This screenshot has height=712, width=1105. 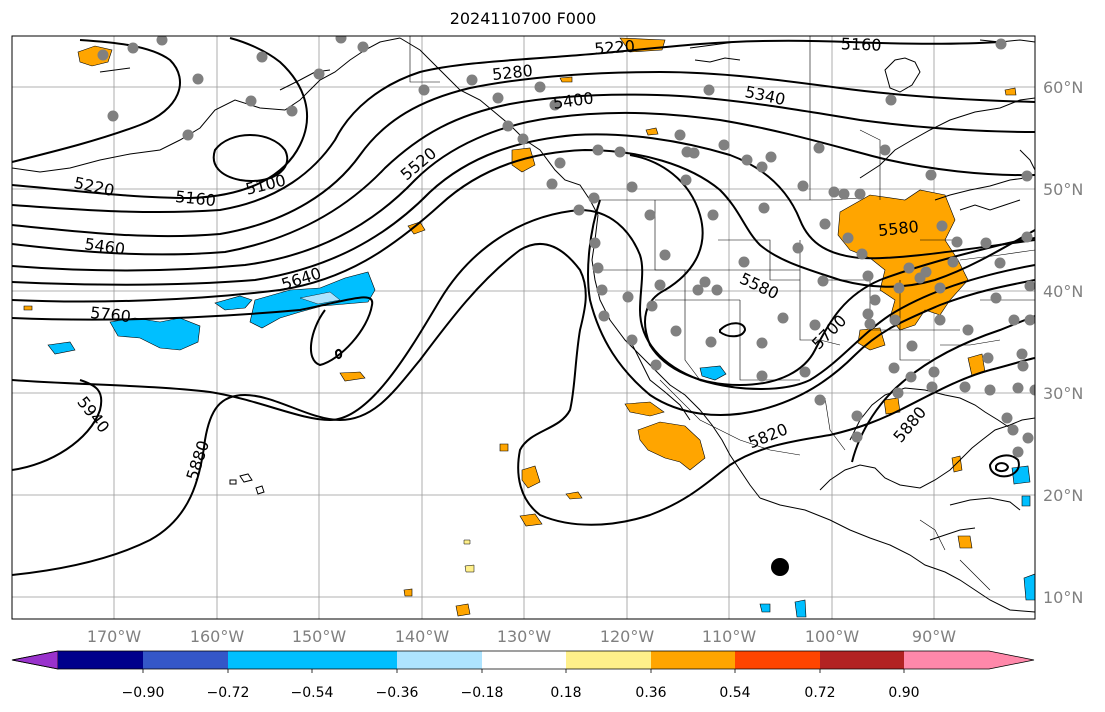 I want to click on lon-label-100w: 100°W, so click(x=832, y=636).